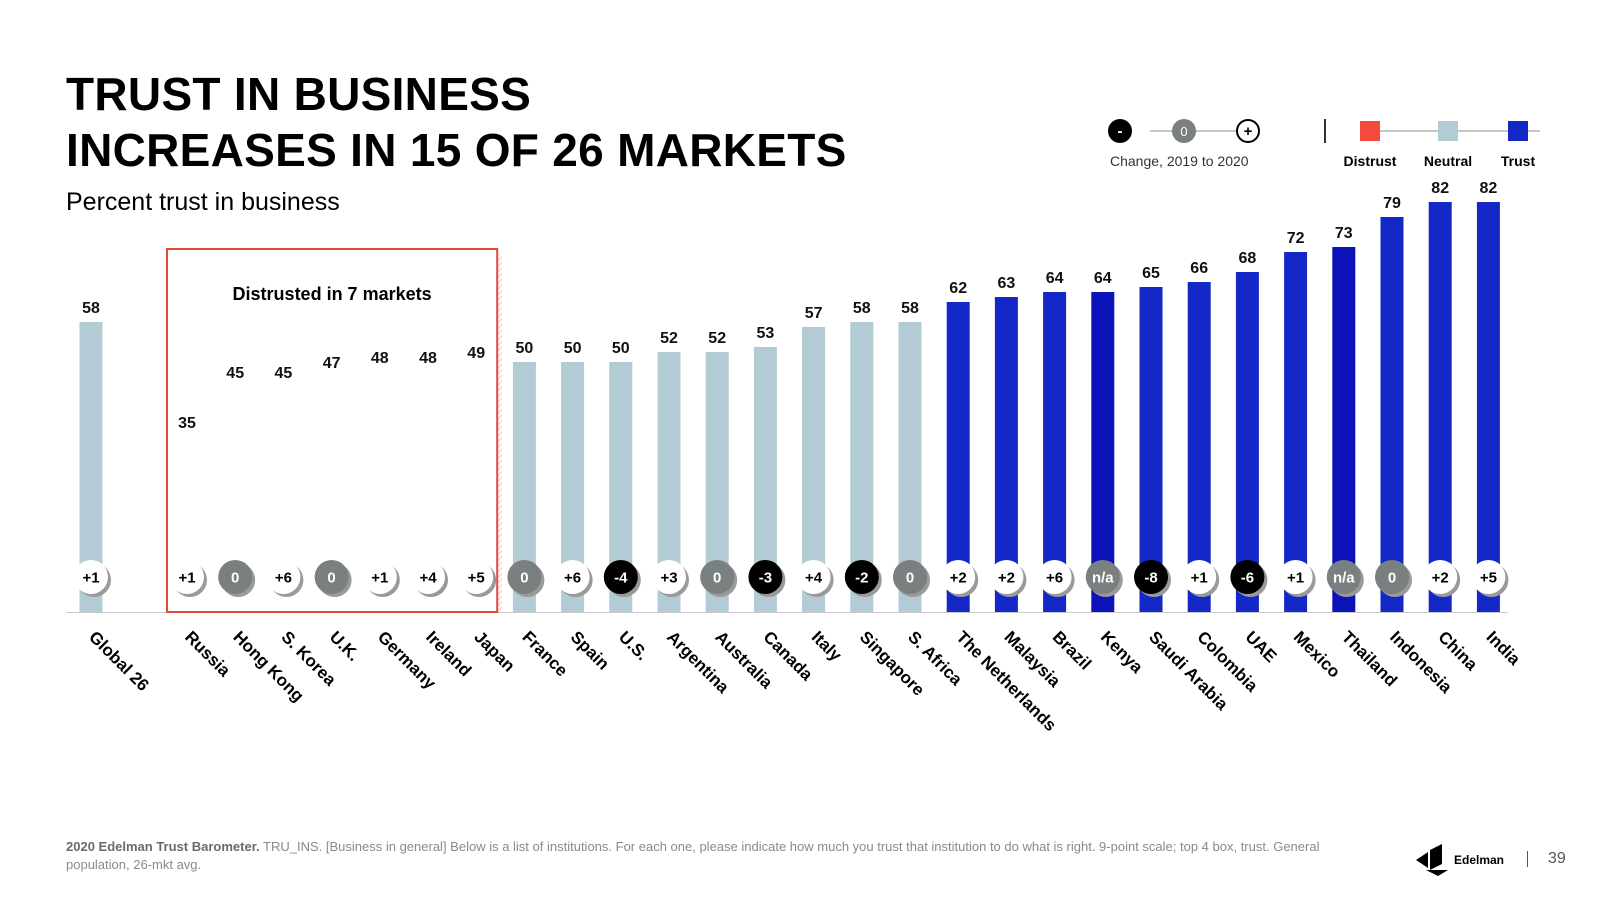  What do you see at coordinates (1199, 447) in the screenshot?
I see `bar-colombia` at bounding box center [1199, 447].